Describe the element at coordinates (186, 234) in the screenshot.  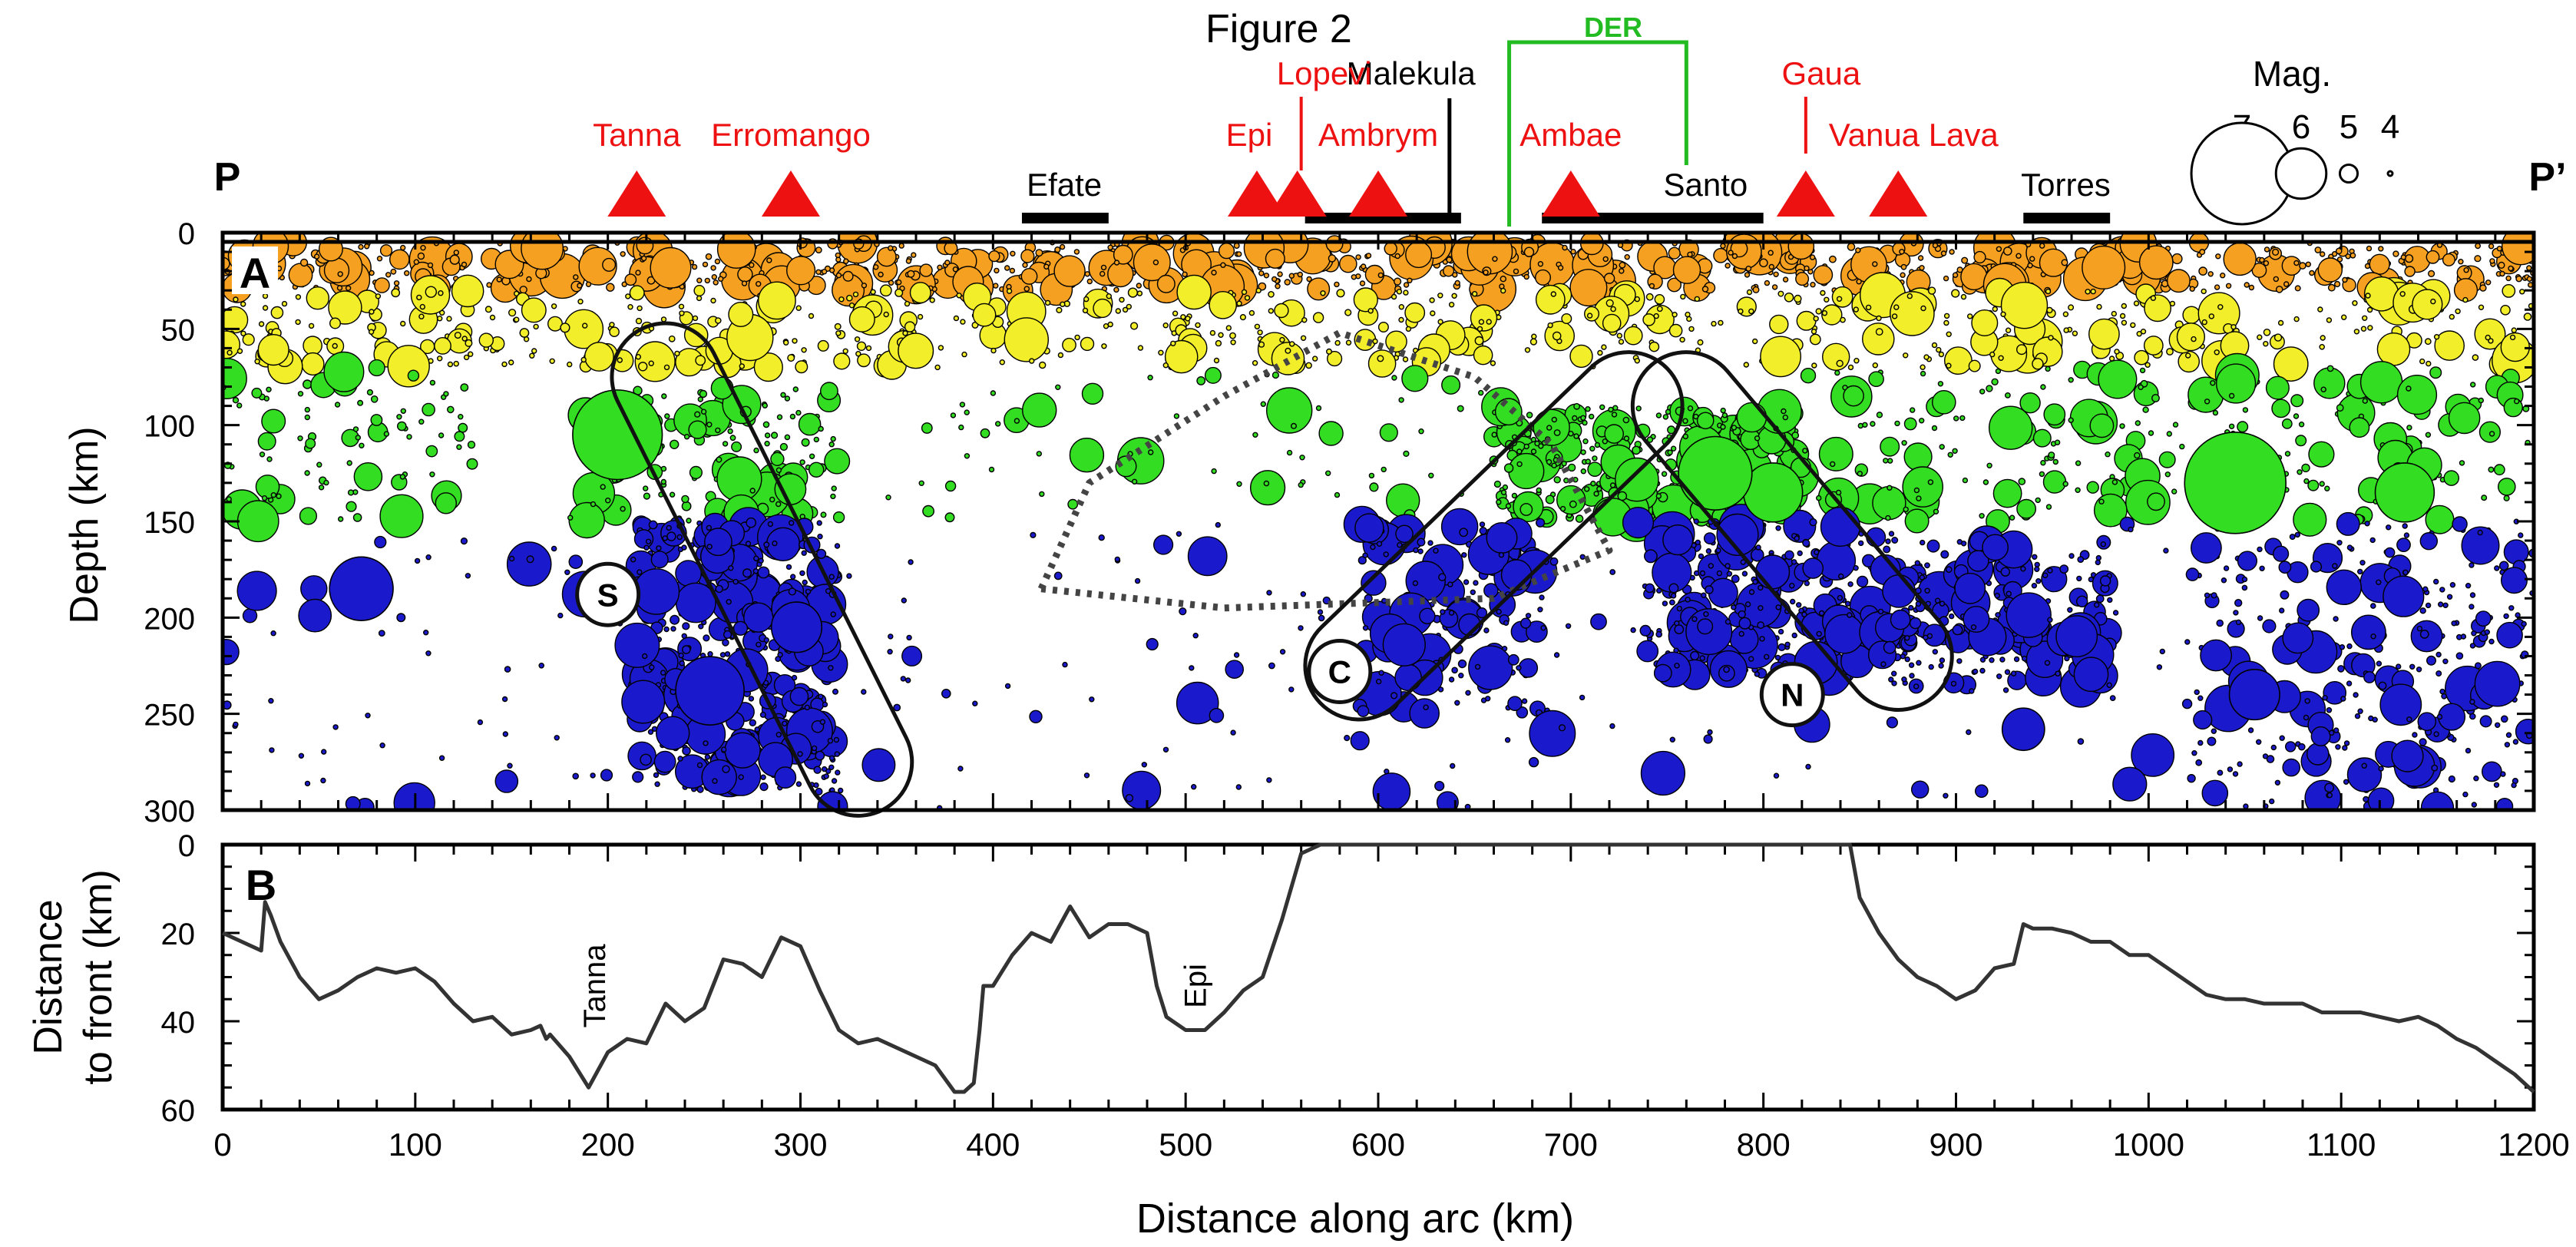
I see `panel-a-ytick-label: 0` at that location.